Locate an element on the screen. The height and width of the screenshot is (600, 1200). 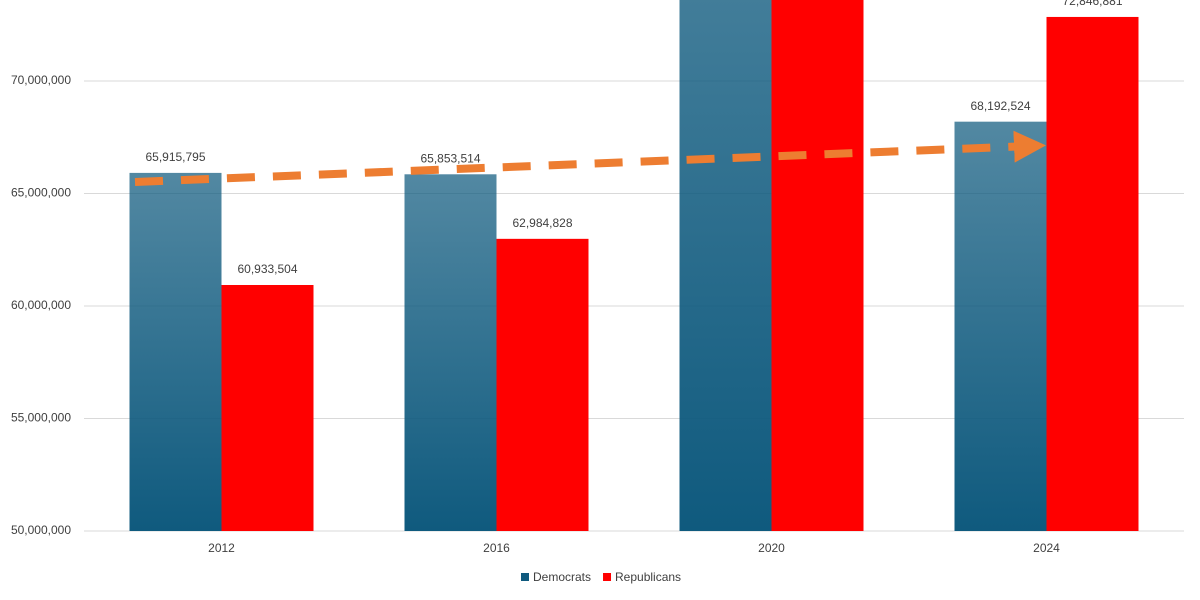
data-label: 72,846,881 is located at coordinates (1092, 4).